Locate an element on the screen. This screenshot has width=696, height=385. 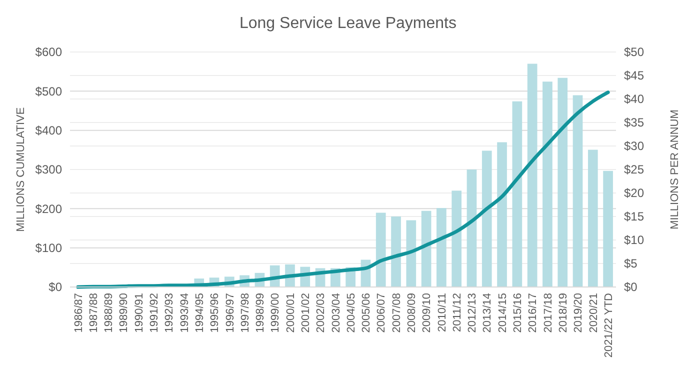
x-tick-label: 2017/18 is located at coordinates (548, 313).